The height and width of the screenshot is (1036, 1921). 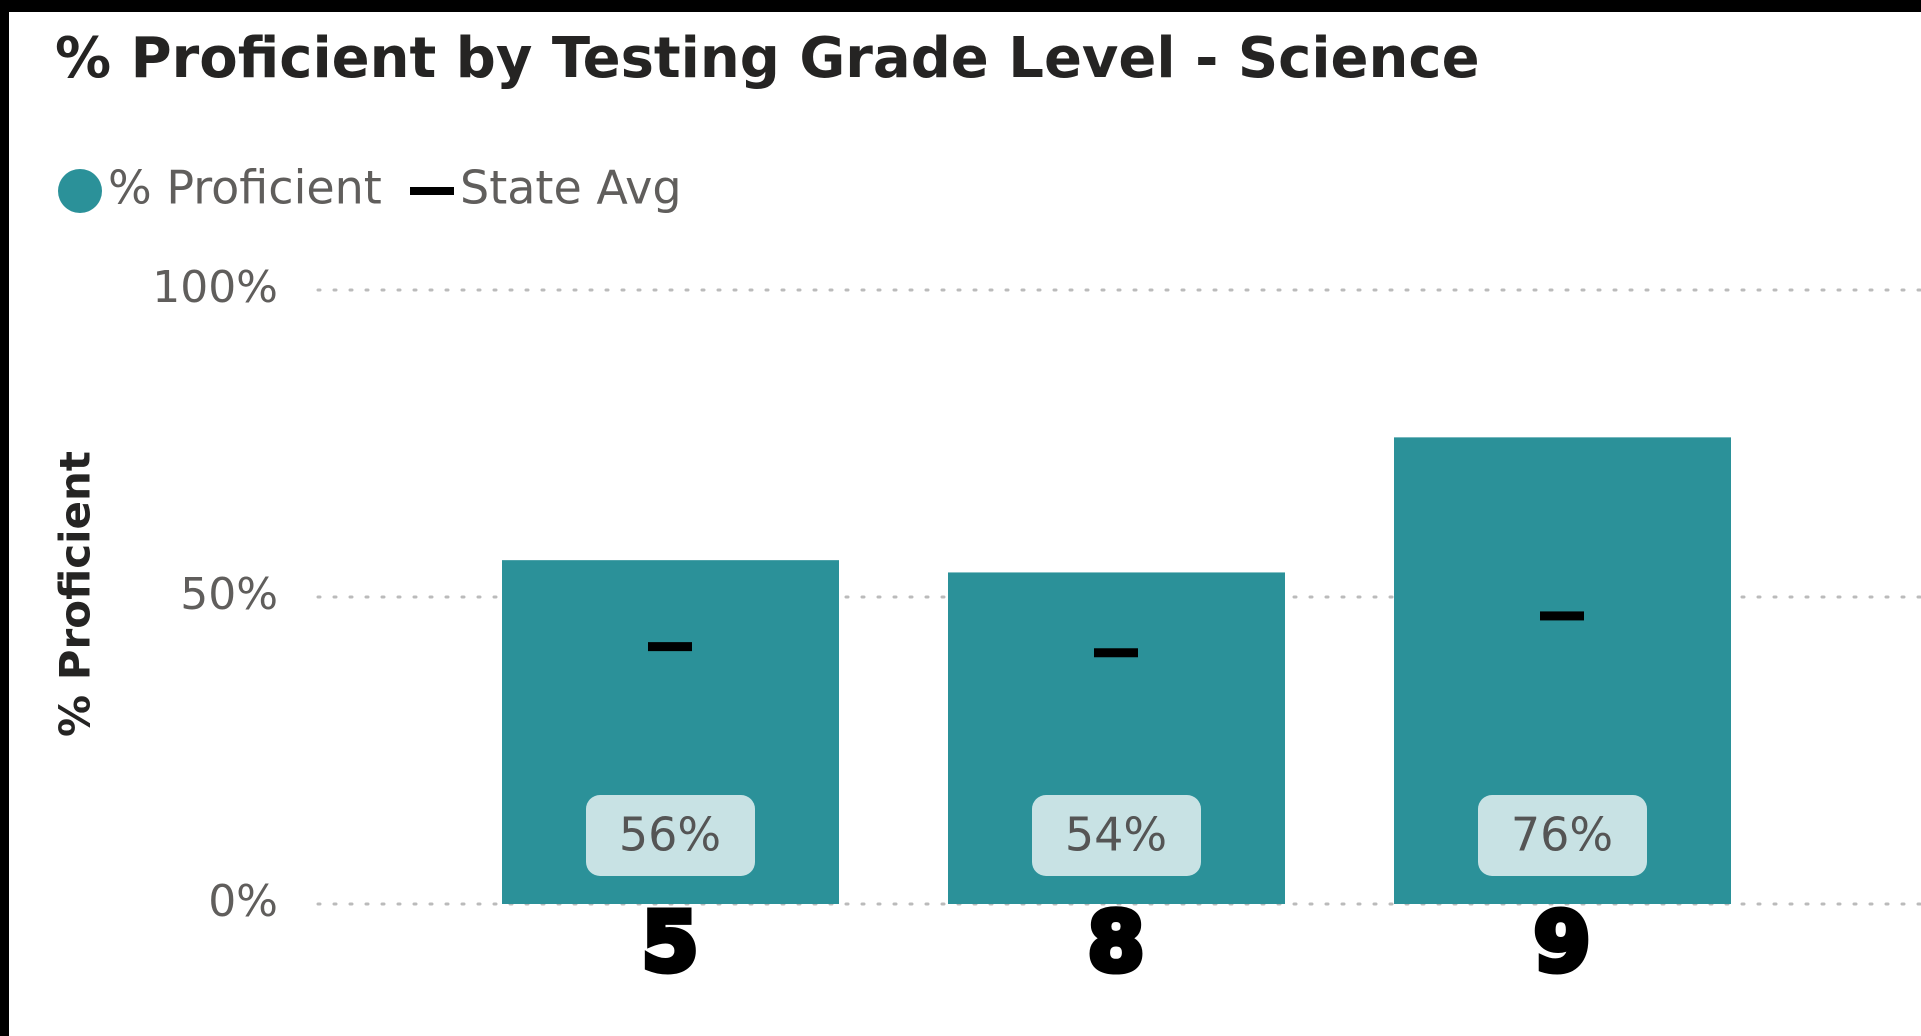 What do you see at coordinates (215, 287) in the screenshot?
I see `y-tick-label: 100%` at bounding box center [215, 287].